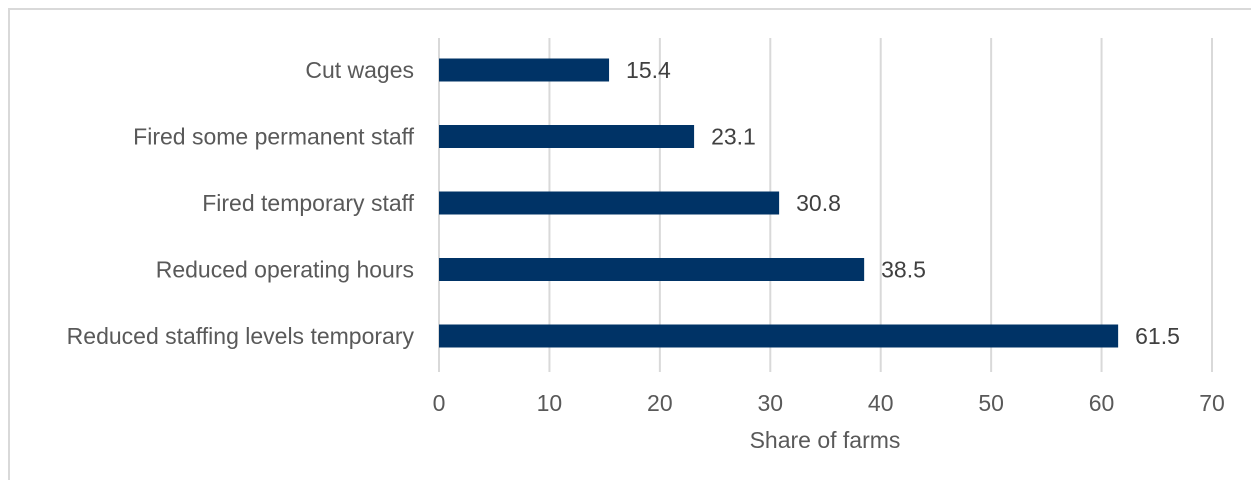 This screenshot has height=482, width=1253. What do you see at coordinates (1157, 336) in the screenshot?
I see `value-label: 61.5` at bounding box center [1157, 336].